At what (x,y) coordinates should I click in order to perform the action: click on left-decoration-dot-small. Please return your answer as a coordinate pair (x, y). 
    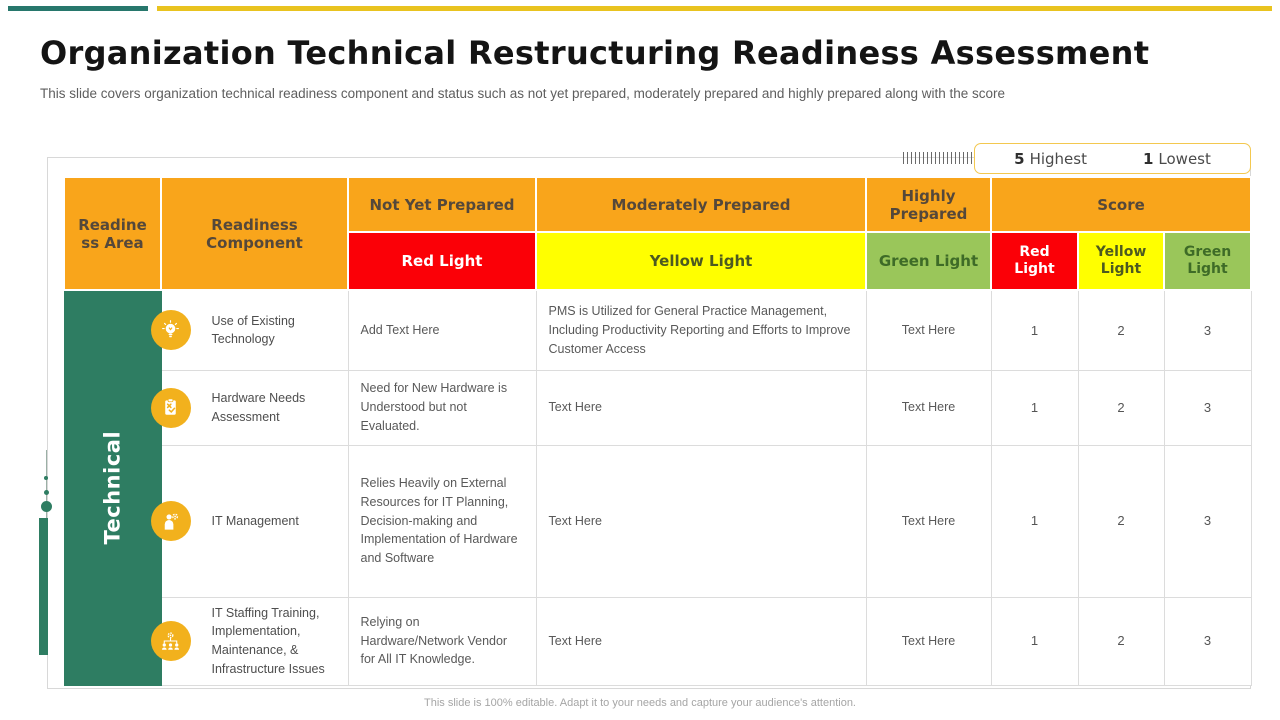
    Looking at the image, I should click on (46, 478).